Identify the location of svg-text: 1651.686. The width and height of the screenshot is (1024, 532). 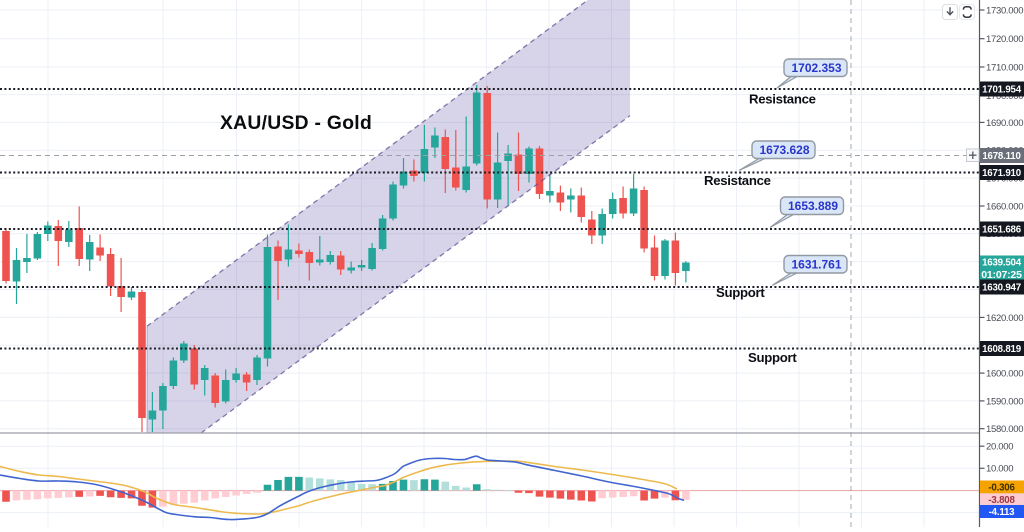
(1002, 230).